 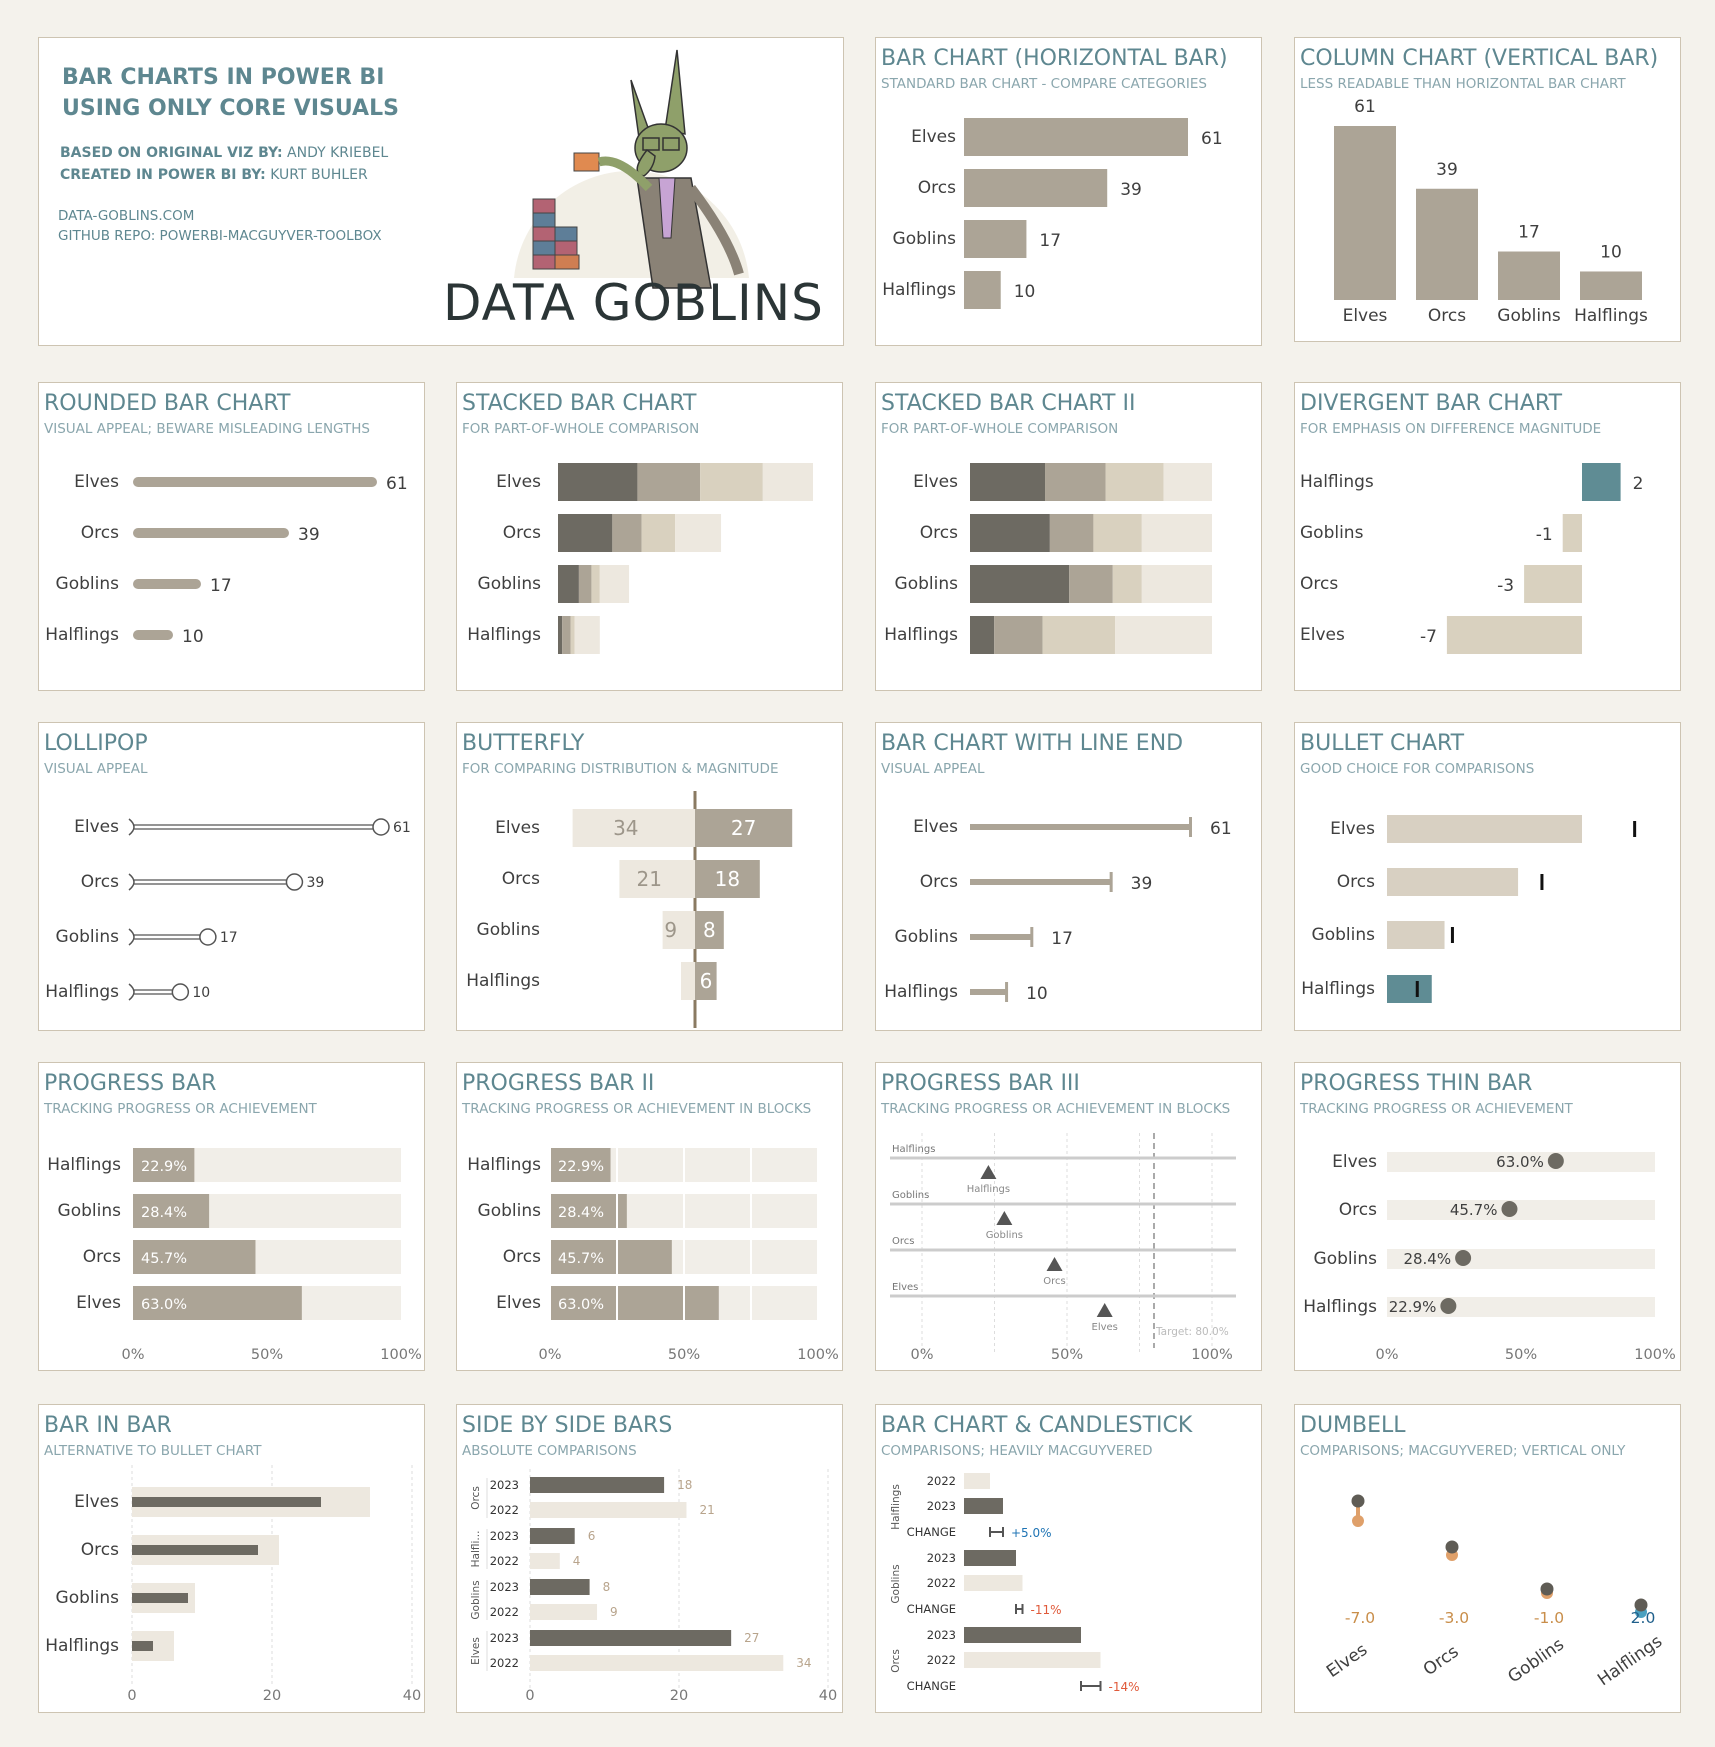 What do you see at coordinates (132, 1355) in the screenshot?
I see `progress-tick-0: 0%` at bounding box center [132, 1355].